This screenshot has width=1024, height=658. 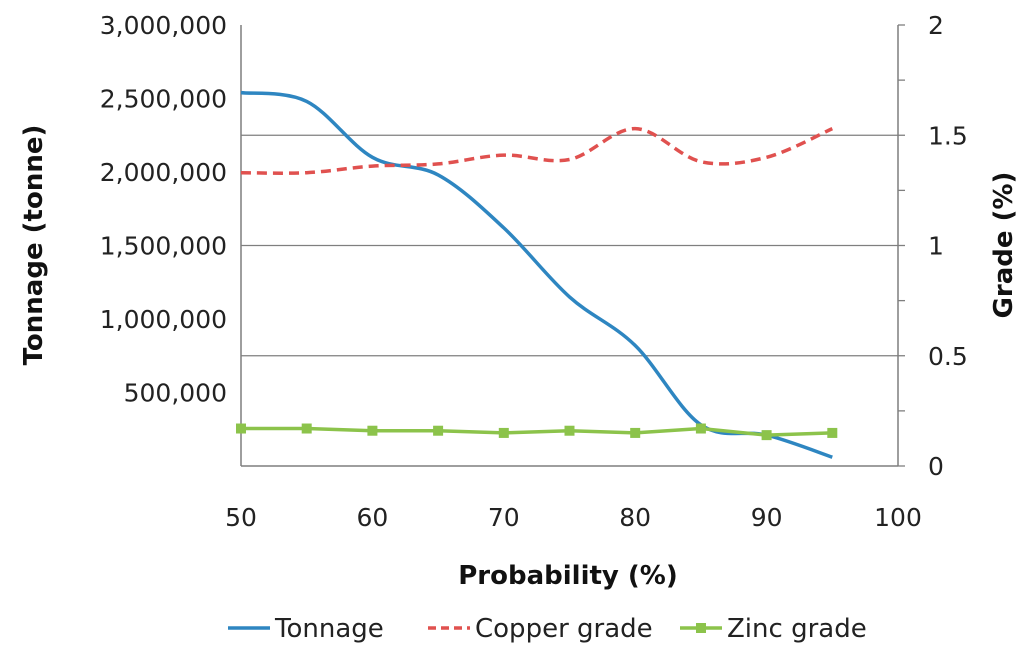 I want to click on x-tick-label: 50, so click(x=241, y=517).